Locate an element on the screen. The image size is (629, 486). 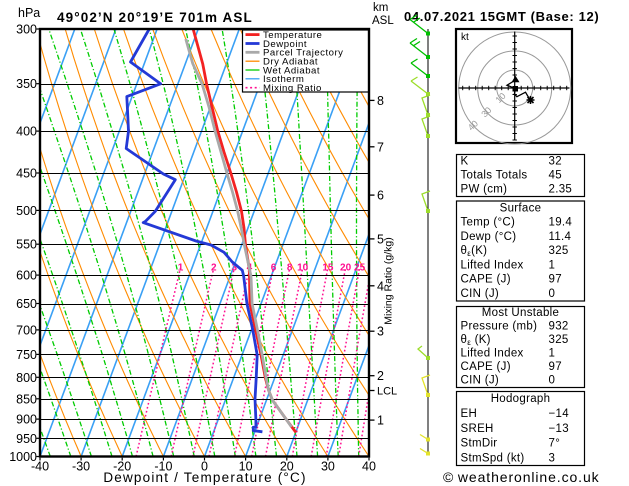
svg-text: 45 is located at coordinates (555, 176).